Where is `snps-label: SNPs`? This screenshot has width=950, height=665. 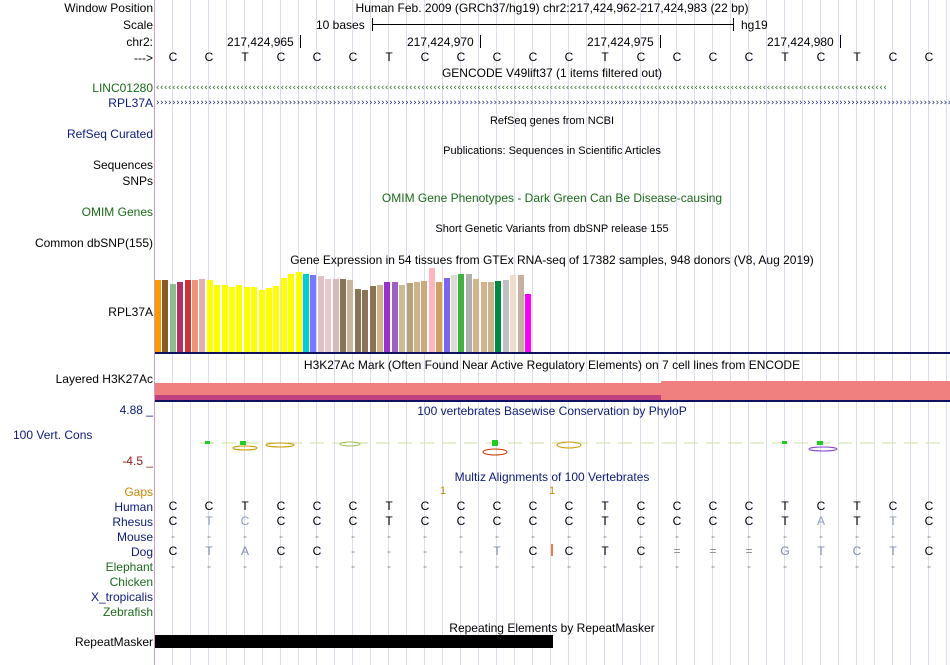 snps-label: SNPs is located at coordinates (137, 181).